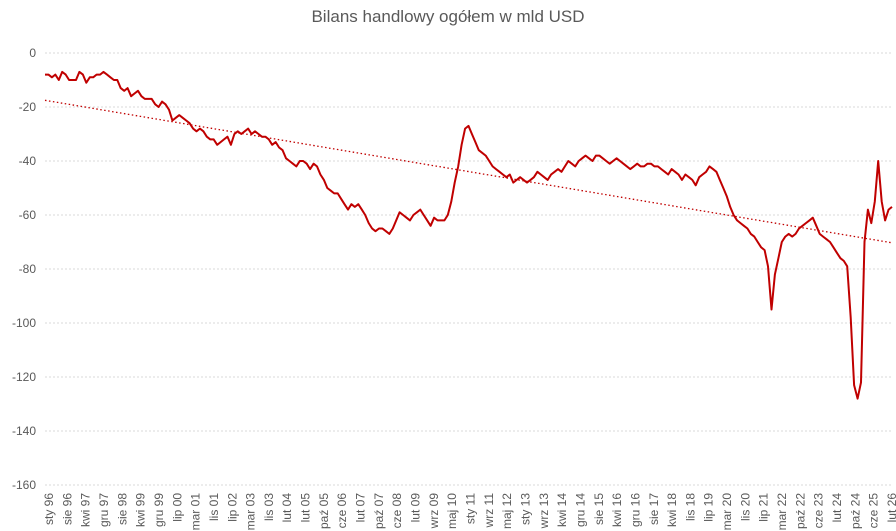  Describe the element at coordinates (544, 511) in the screenshot. I see `x-tick-label: wrz 13` at that location.